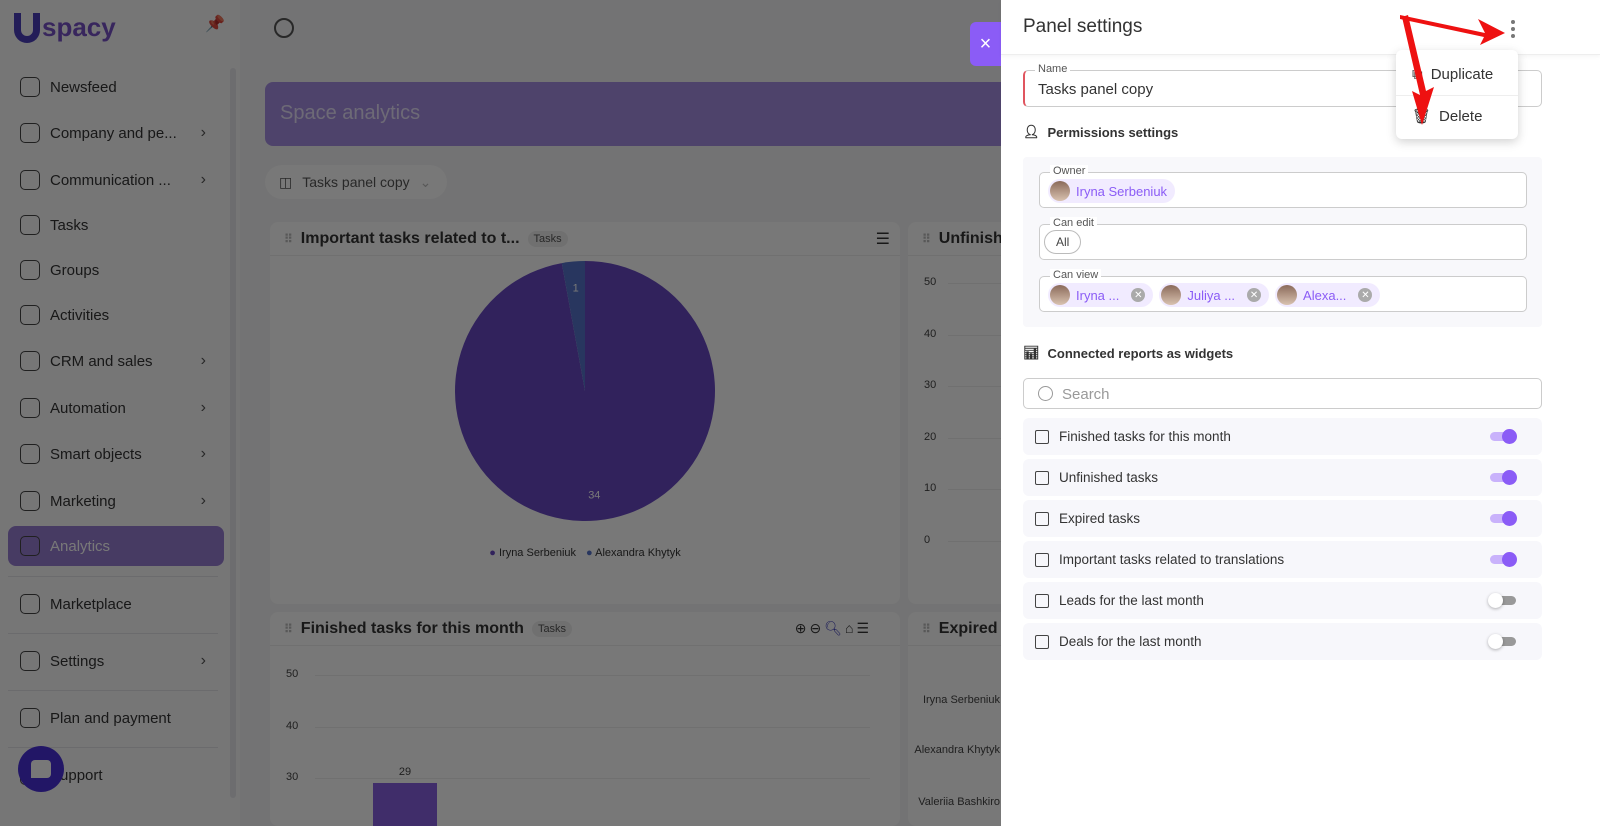  Describe the element at coordinates (633, 553) in the screenshot. I see `legend-item: ● Alexandra Khytyk` at that location.